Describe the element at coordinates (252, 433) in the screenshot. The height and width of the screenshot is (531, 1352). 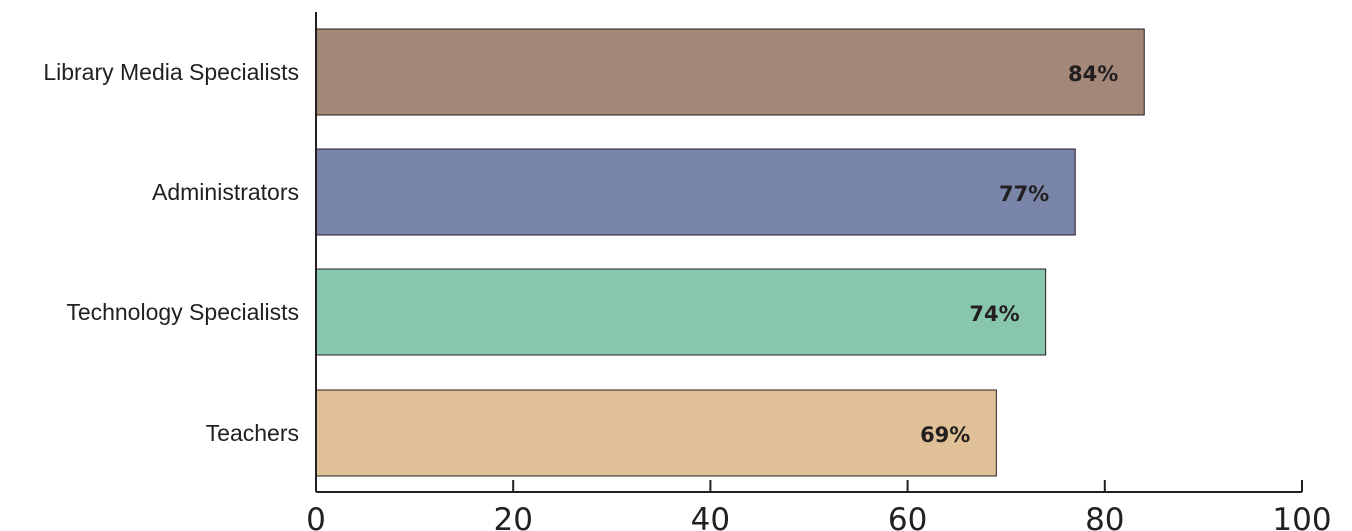
I see `category-label: Teachers` at that location.